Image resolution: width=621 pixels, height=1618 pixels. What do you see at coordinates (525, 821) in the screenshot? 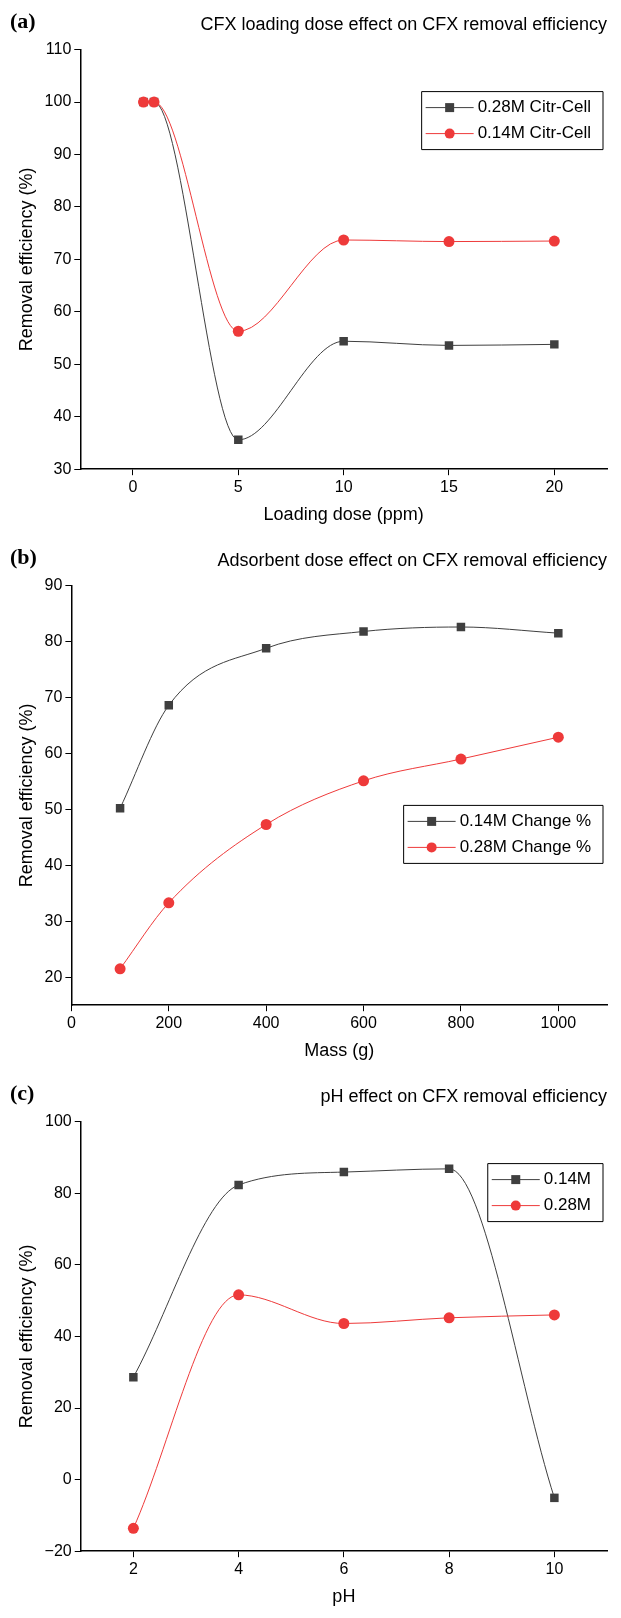
I see `legend-label: 0.14M Change %` at bounding box center [525, 821].